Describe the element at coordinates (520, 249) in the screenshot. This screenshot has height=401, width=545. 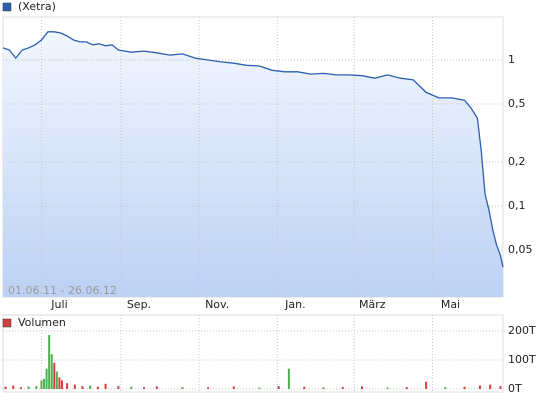
I see `y-tick-label: 0,05` at that location.